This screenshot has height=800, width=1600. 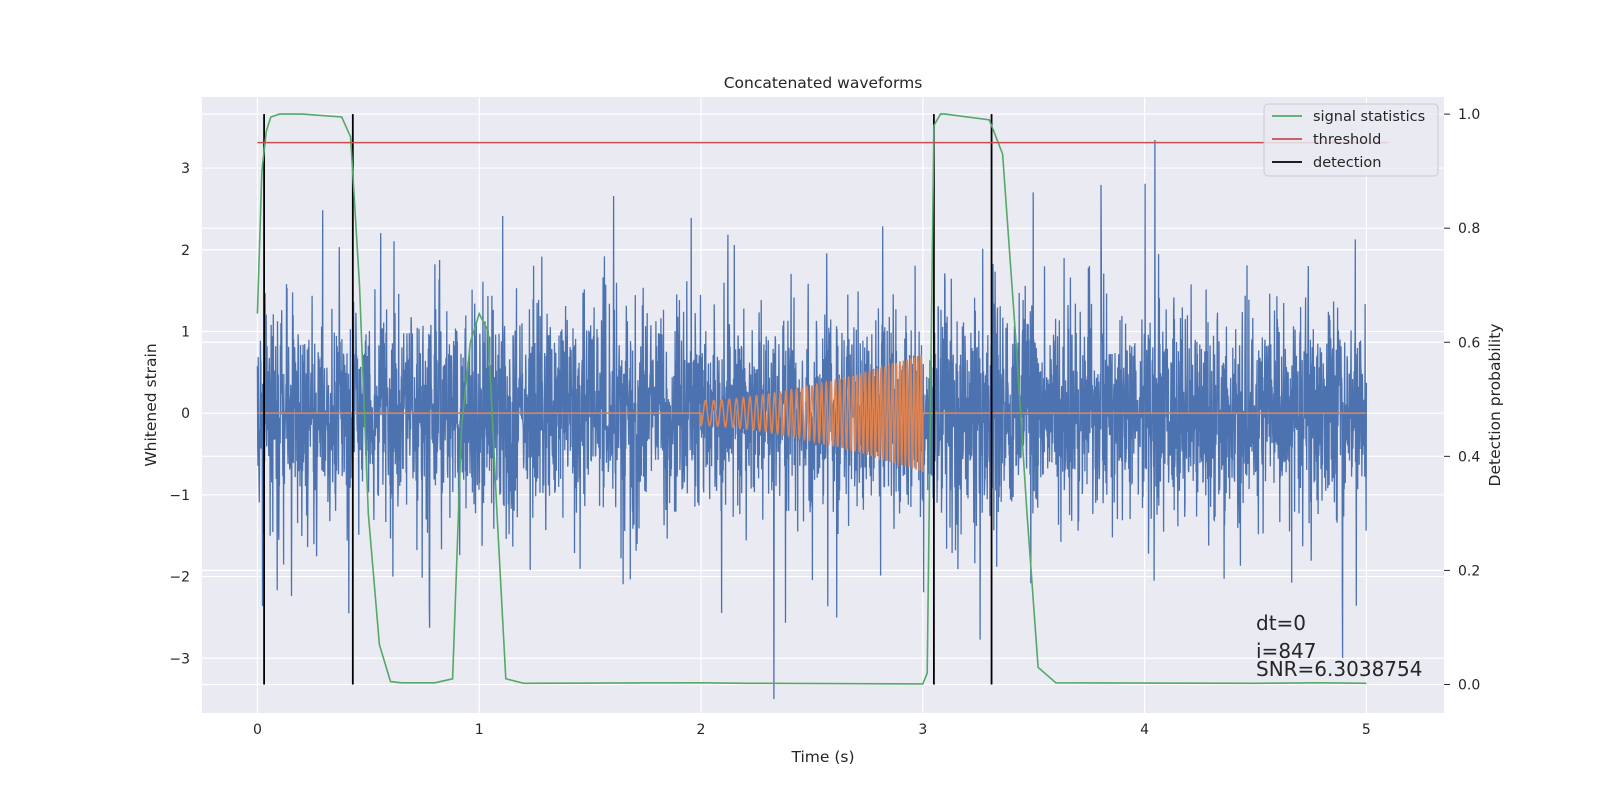 I want to click on y-axis-label: Whitened strain, so click(x=151, y=404).